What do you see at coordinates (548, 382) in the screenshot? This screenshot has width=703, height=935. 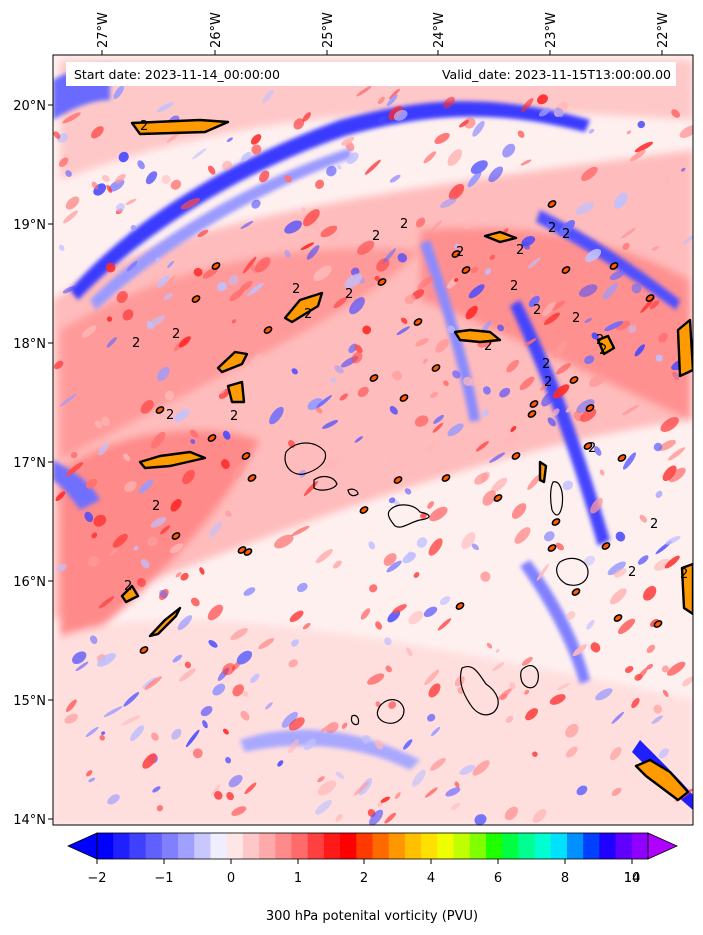 I see `contour-label: 2` at bounding box center [548, 382].